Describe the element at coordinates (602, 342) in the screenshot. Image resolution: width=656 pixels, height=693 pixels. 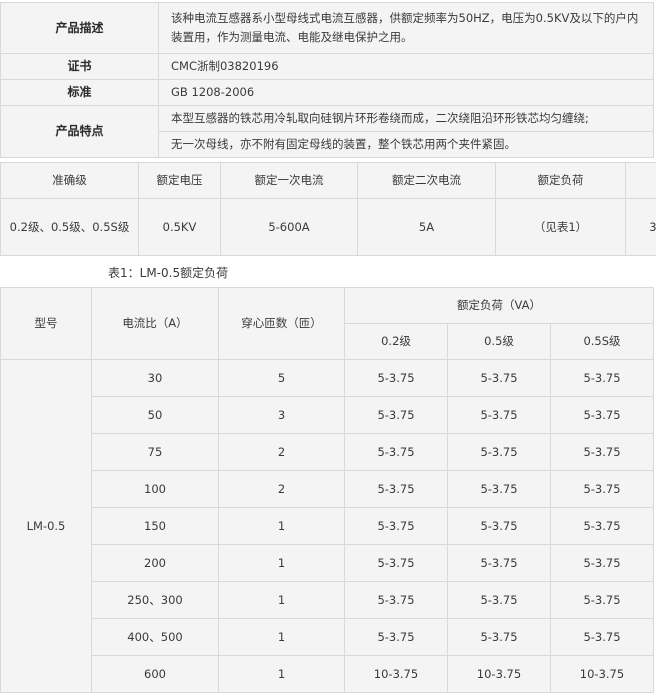
I see `burden-header-grade-0-5s: 0.5S级` at that location.